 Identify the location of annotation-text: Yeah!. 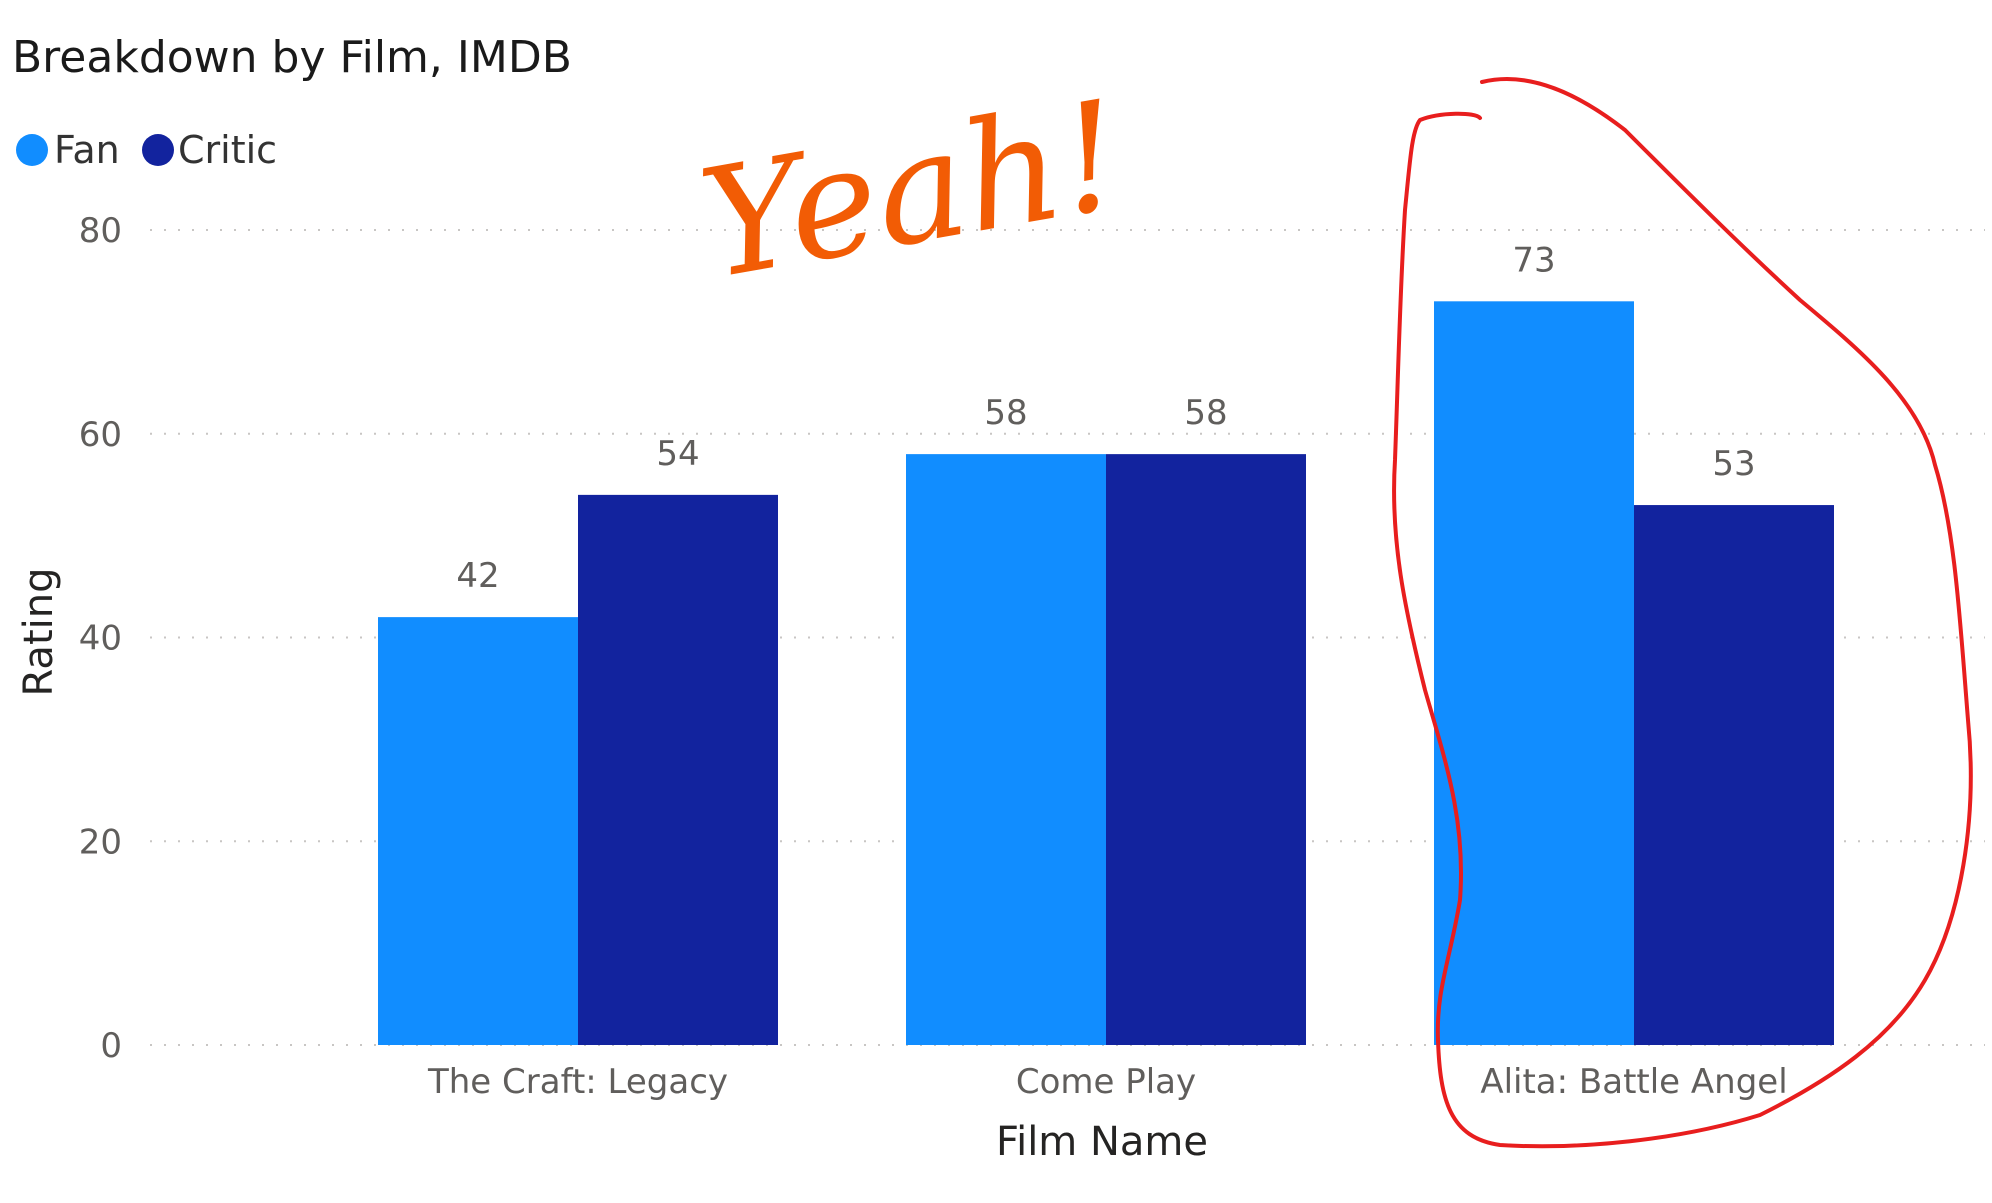
(911, 191).